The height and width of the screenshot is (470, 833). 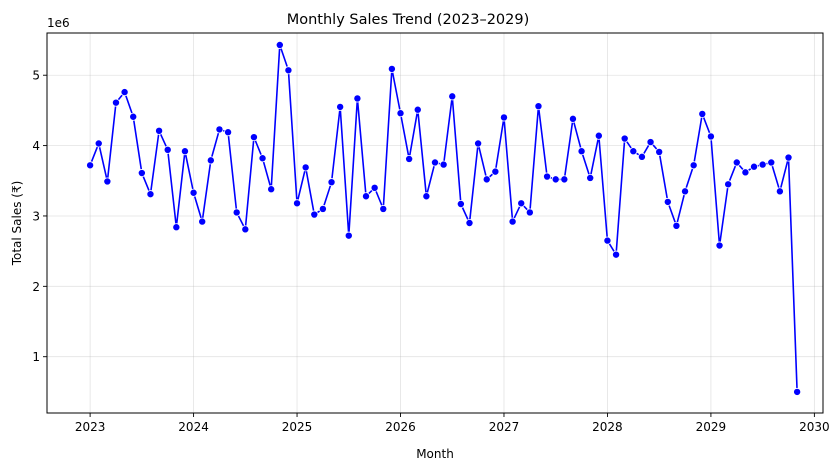 What do you see at coordinates (90, 427) in the screenshot?
I see `x-tick-label: 2023` at bounding box center [90, 427].